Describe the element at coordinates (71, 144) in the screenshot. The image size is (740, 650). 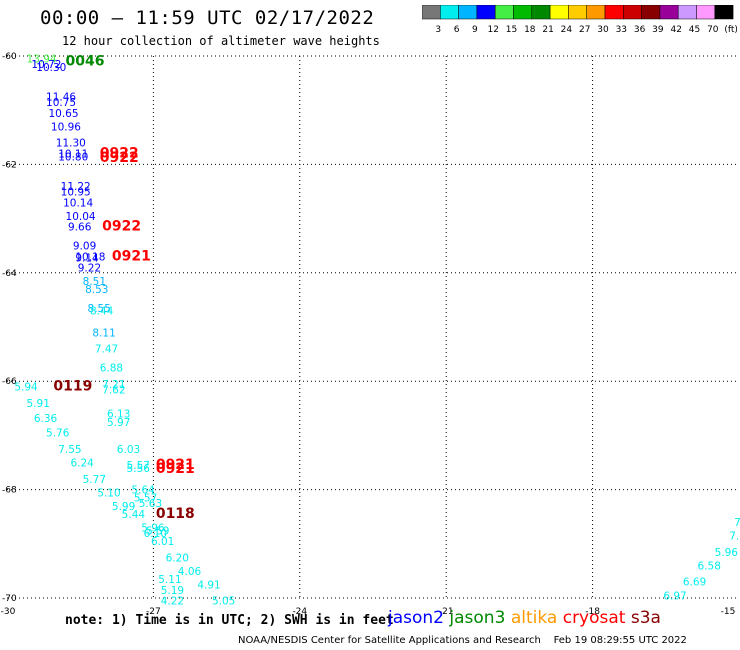
I see `wave-height-label: 11.30` at that location.